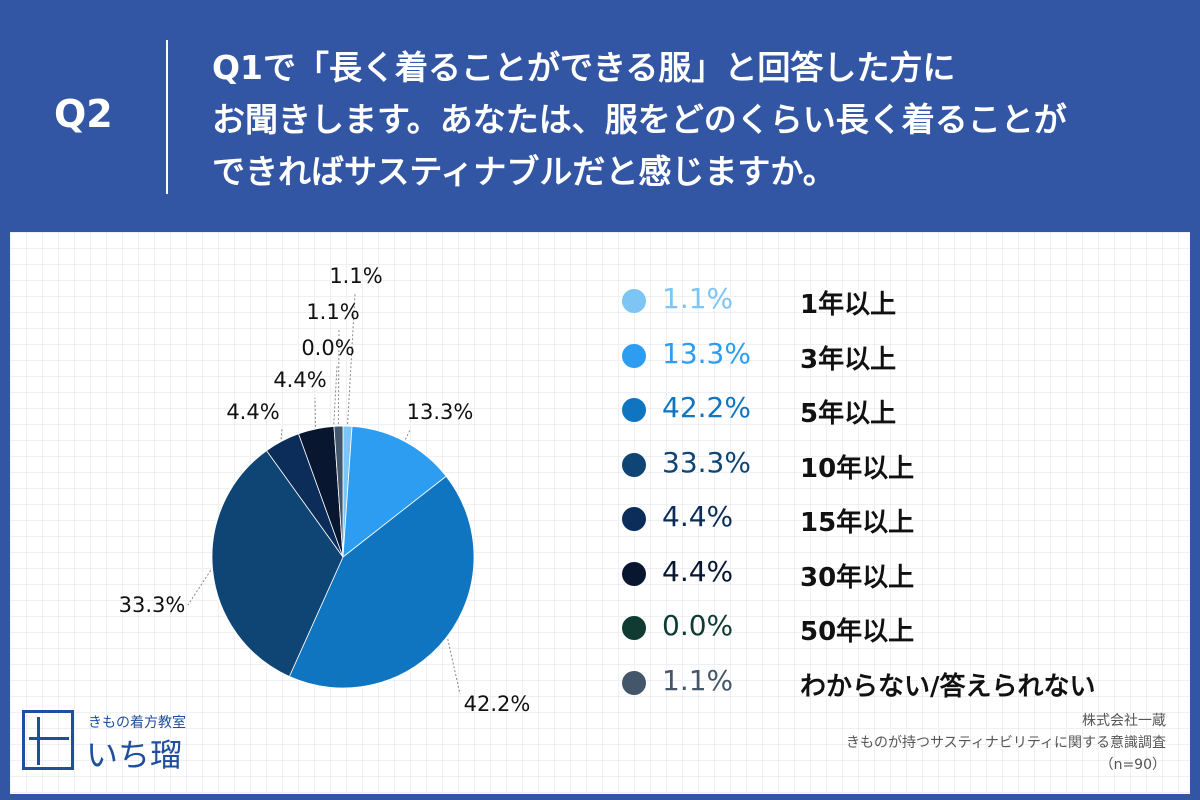 Image resolution: width=1200 pixels, height=800 pixels. I want to click on pie-data-label: 42.2%, so click(497, 704).